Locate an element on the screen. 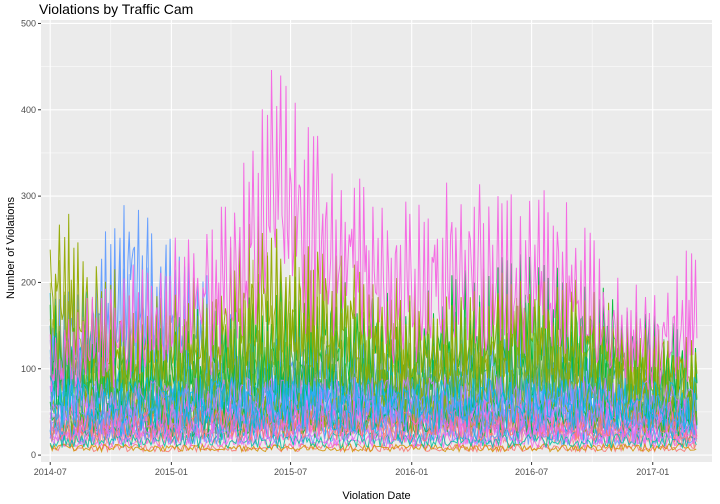  y-tick-label: 500 is located at coordinates (28, 23).